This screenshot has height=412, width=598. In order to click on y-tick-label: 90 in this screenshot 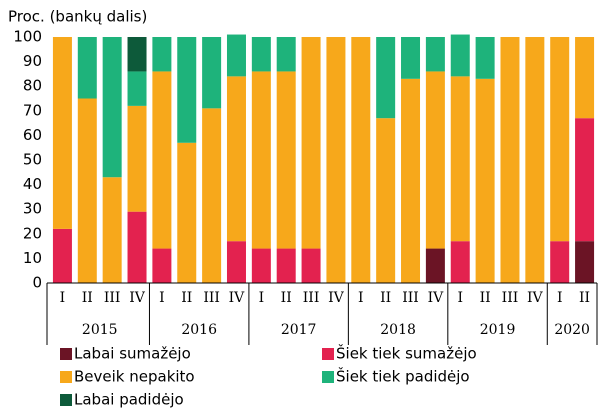, I will do `click(32, 61)`.